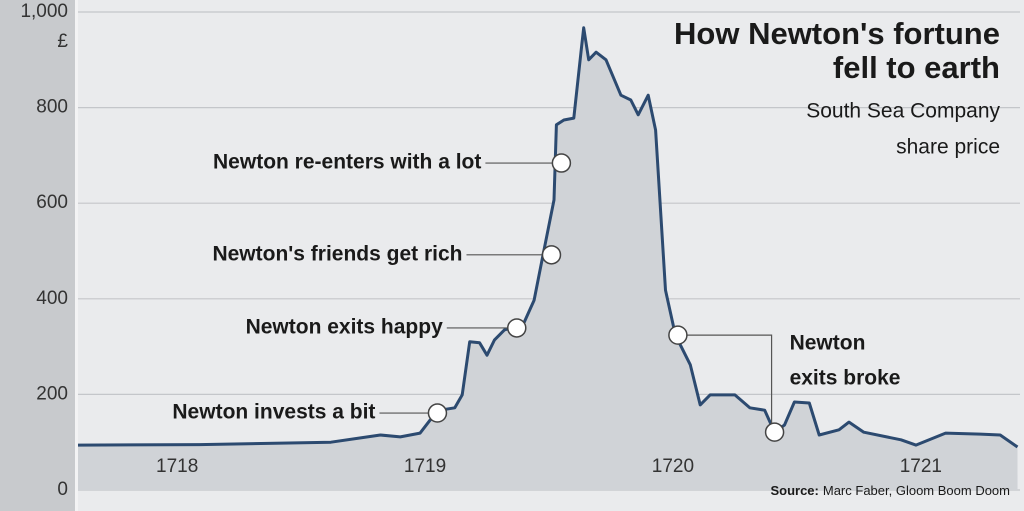 The height and width of the screenshot is (511, 1024). I want to click on chart-title: How Newton's fortune, so click(837, 33).